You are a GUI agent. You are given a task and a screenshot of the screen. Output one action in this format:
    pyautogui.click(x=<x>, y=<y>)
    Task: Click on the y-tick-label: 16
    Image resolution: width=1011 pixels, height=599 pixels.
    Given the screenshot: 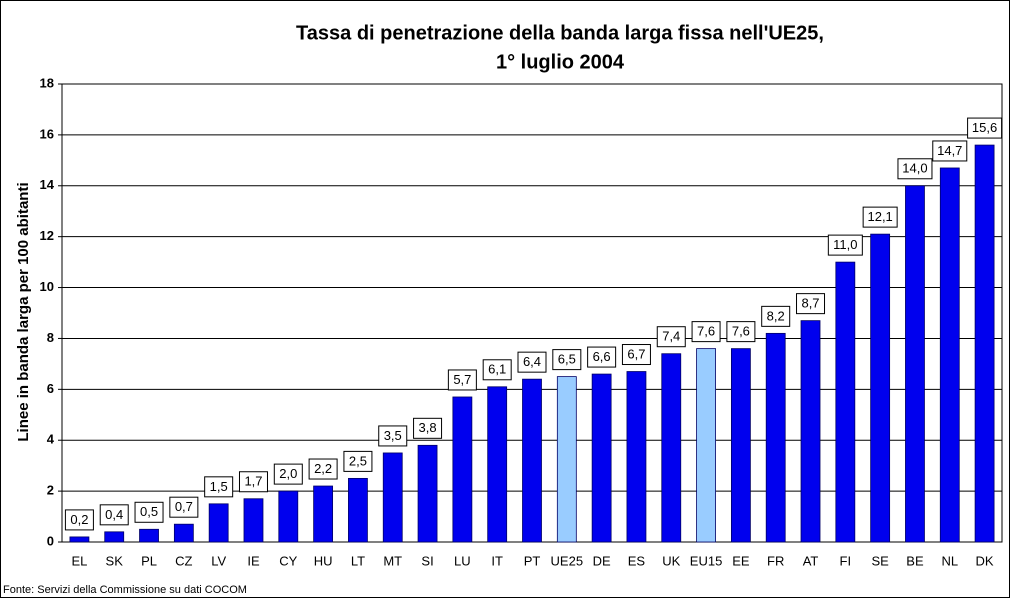 What is the action you would take?
    pyautogui.click(x=47, y=133)
    